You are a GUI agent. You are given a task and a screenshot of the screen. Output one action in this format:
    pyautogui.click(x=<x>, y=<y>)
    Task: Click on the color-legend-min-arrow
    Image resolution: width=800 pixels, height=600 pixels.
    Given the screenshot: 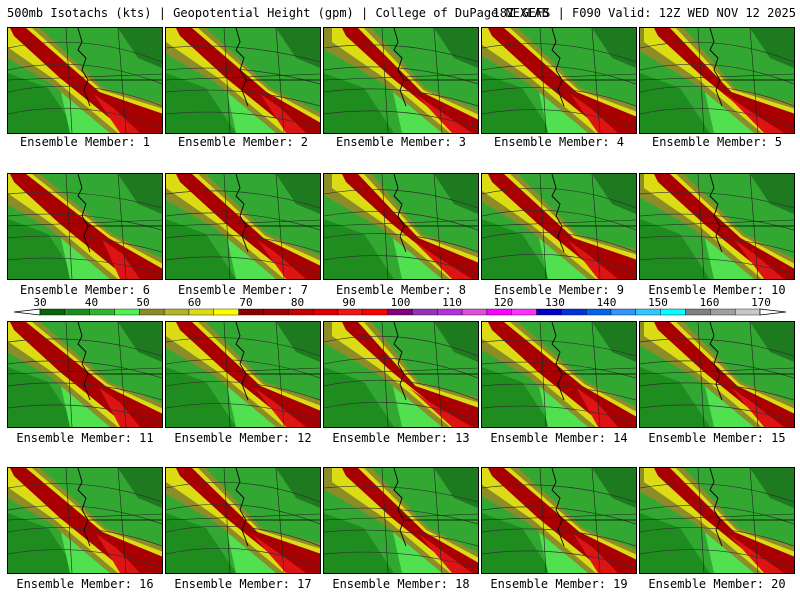 What is the action you would take?
    pyautogui.click(x=27, y=312)
    